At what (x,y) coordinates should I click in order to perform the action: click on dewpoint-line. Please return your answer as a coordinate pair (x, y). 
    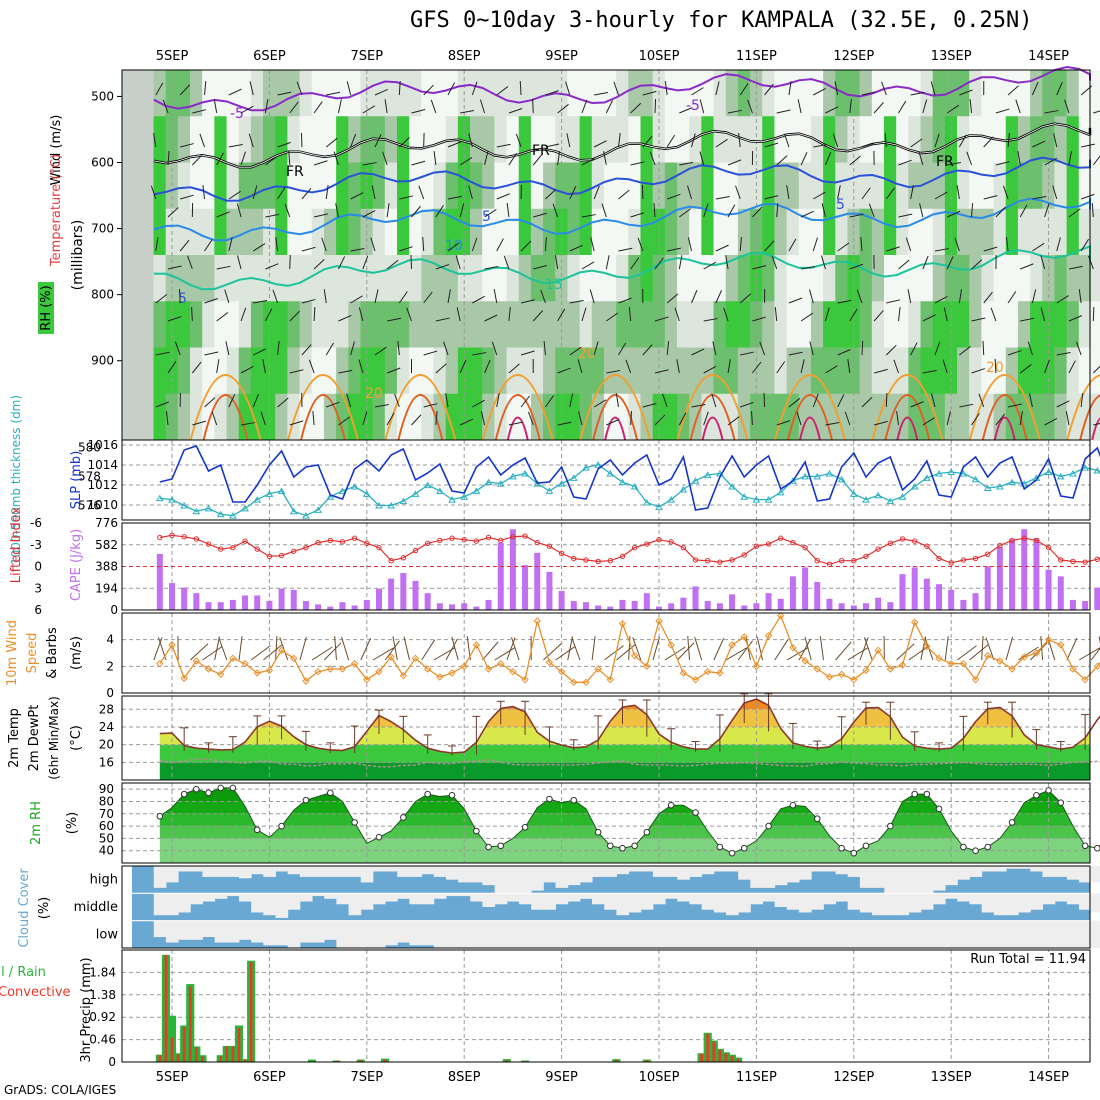
    Looking at the image, I should click on (629, 763).